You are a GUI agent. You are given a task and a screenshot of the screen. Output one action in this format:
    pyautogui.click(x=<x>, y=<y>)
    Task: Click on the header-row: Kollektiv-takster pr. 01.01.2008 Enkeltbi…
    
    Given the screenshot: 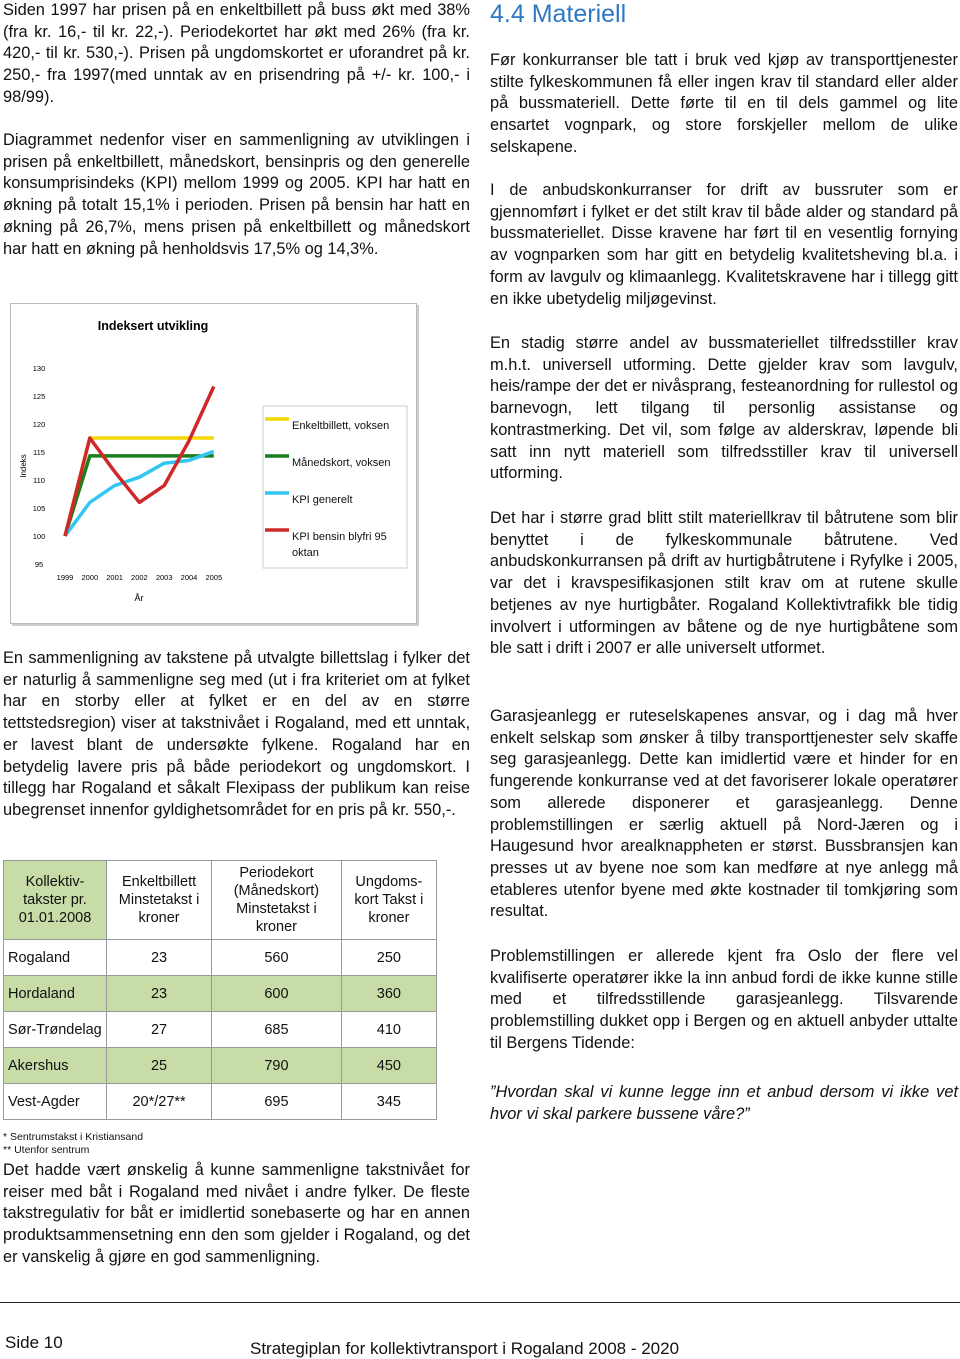 What is the action you would take?
    pyautogui.click(x=220, y=900)
    